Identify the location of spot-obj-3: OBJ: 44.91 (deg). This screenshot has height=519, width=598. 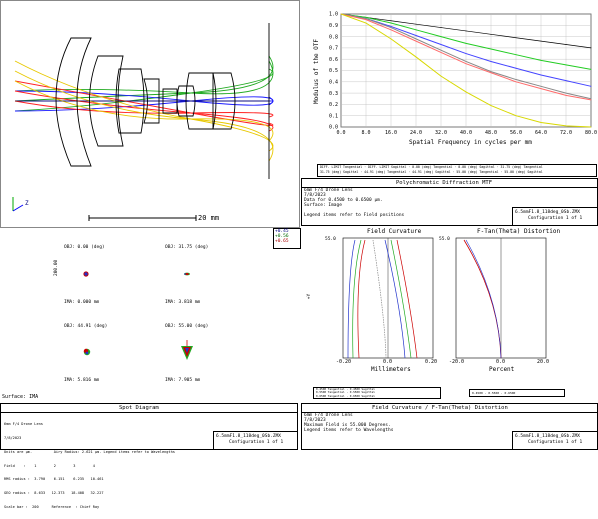
(86, 326).